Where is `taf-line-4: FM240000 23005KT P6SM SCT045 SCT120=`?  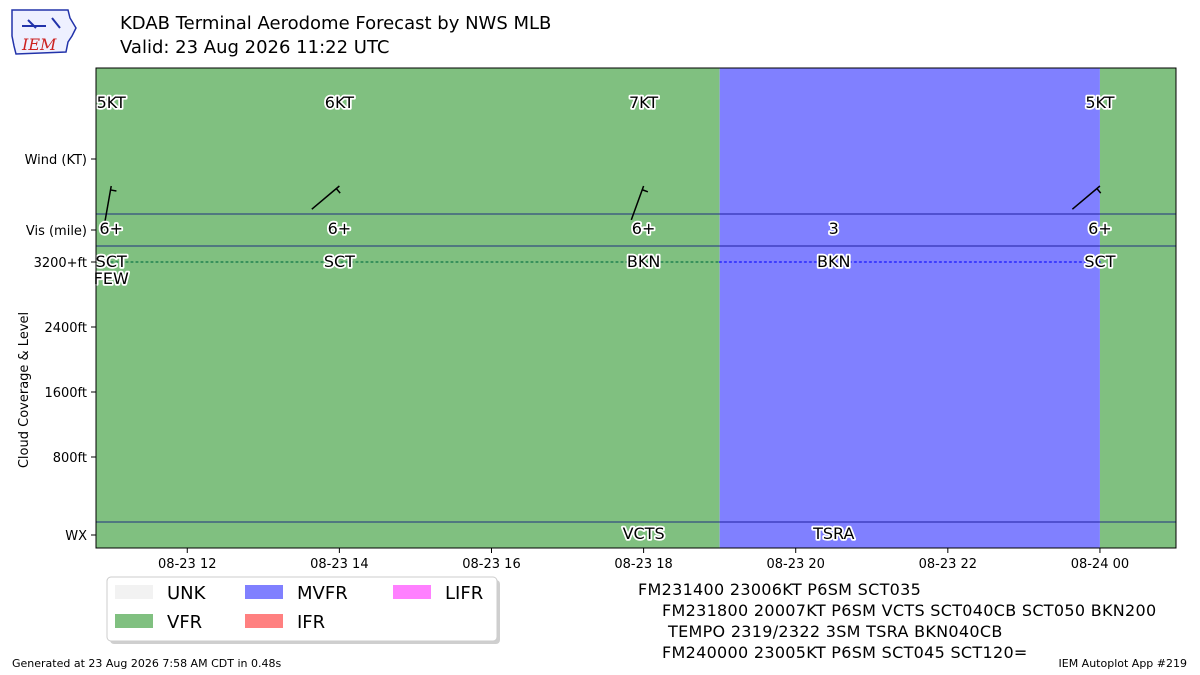
taf-line-4: FM240000 23005KT P6SM SCT045 SCT120= is located at coordinates (845, 652).